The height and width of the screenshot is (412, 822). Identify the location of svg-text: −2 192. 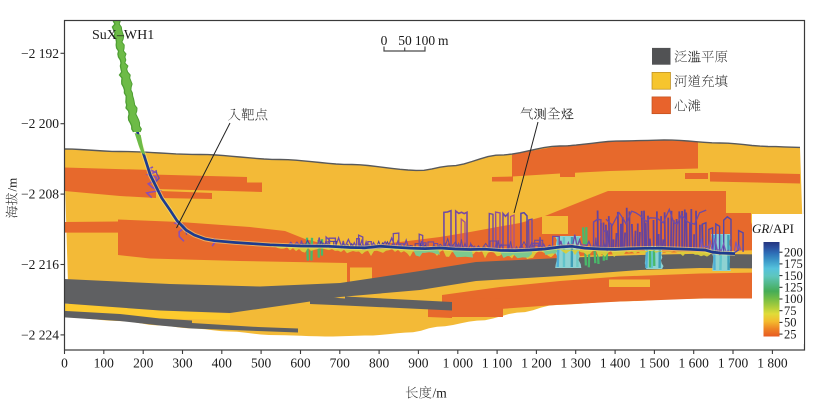
(40, 53).